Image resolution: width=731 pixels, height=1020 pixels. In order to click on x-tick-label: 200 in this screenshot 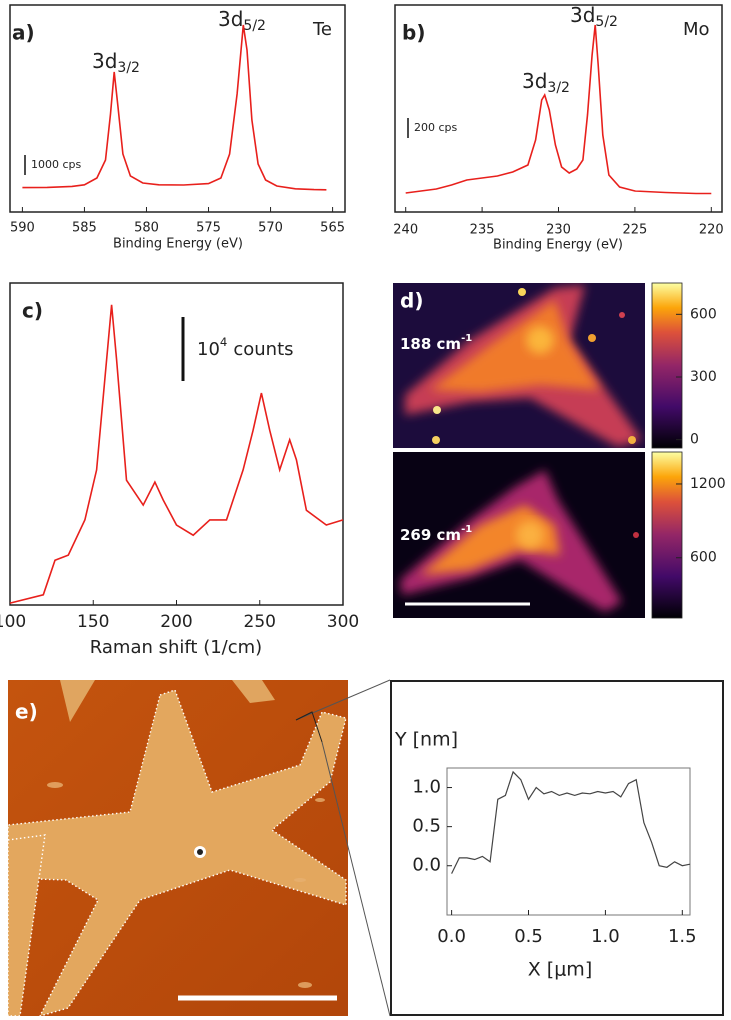, I will do `click(176, 622)`.